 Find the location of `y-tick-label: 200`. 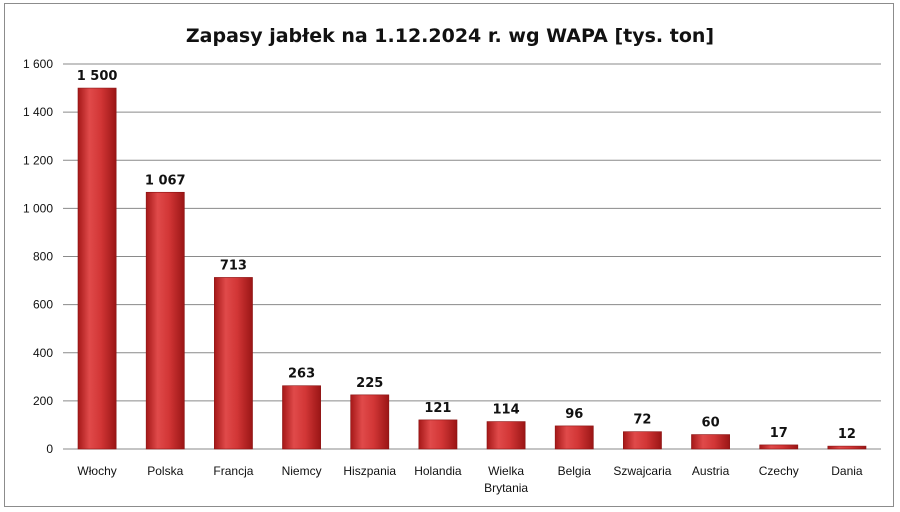

y-tick-label: 200 is located at coordinates (43, 401).